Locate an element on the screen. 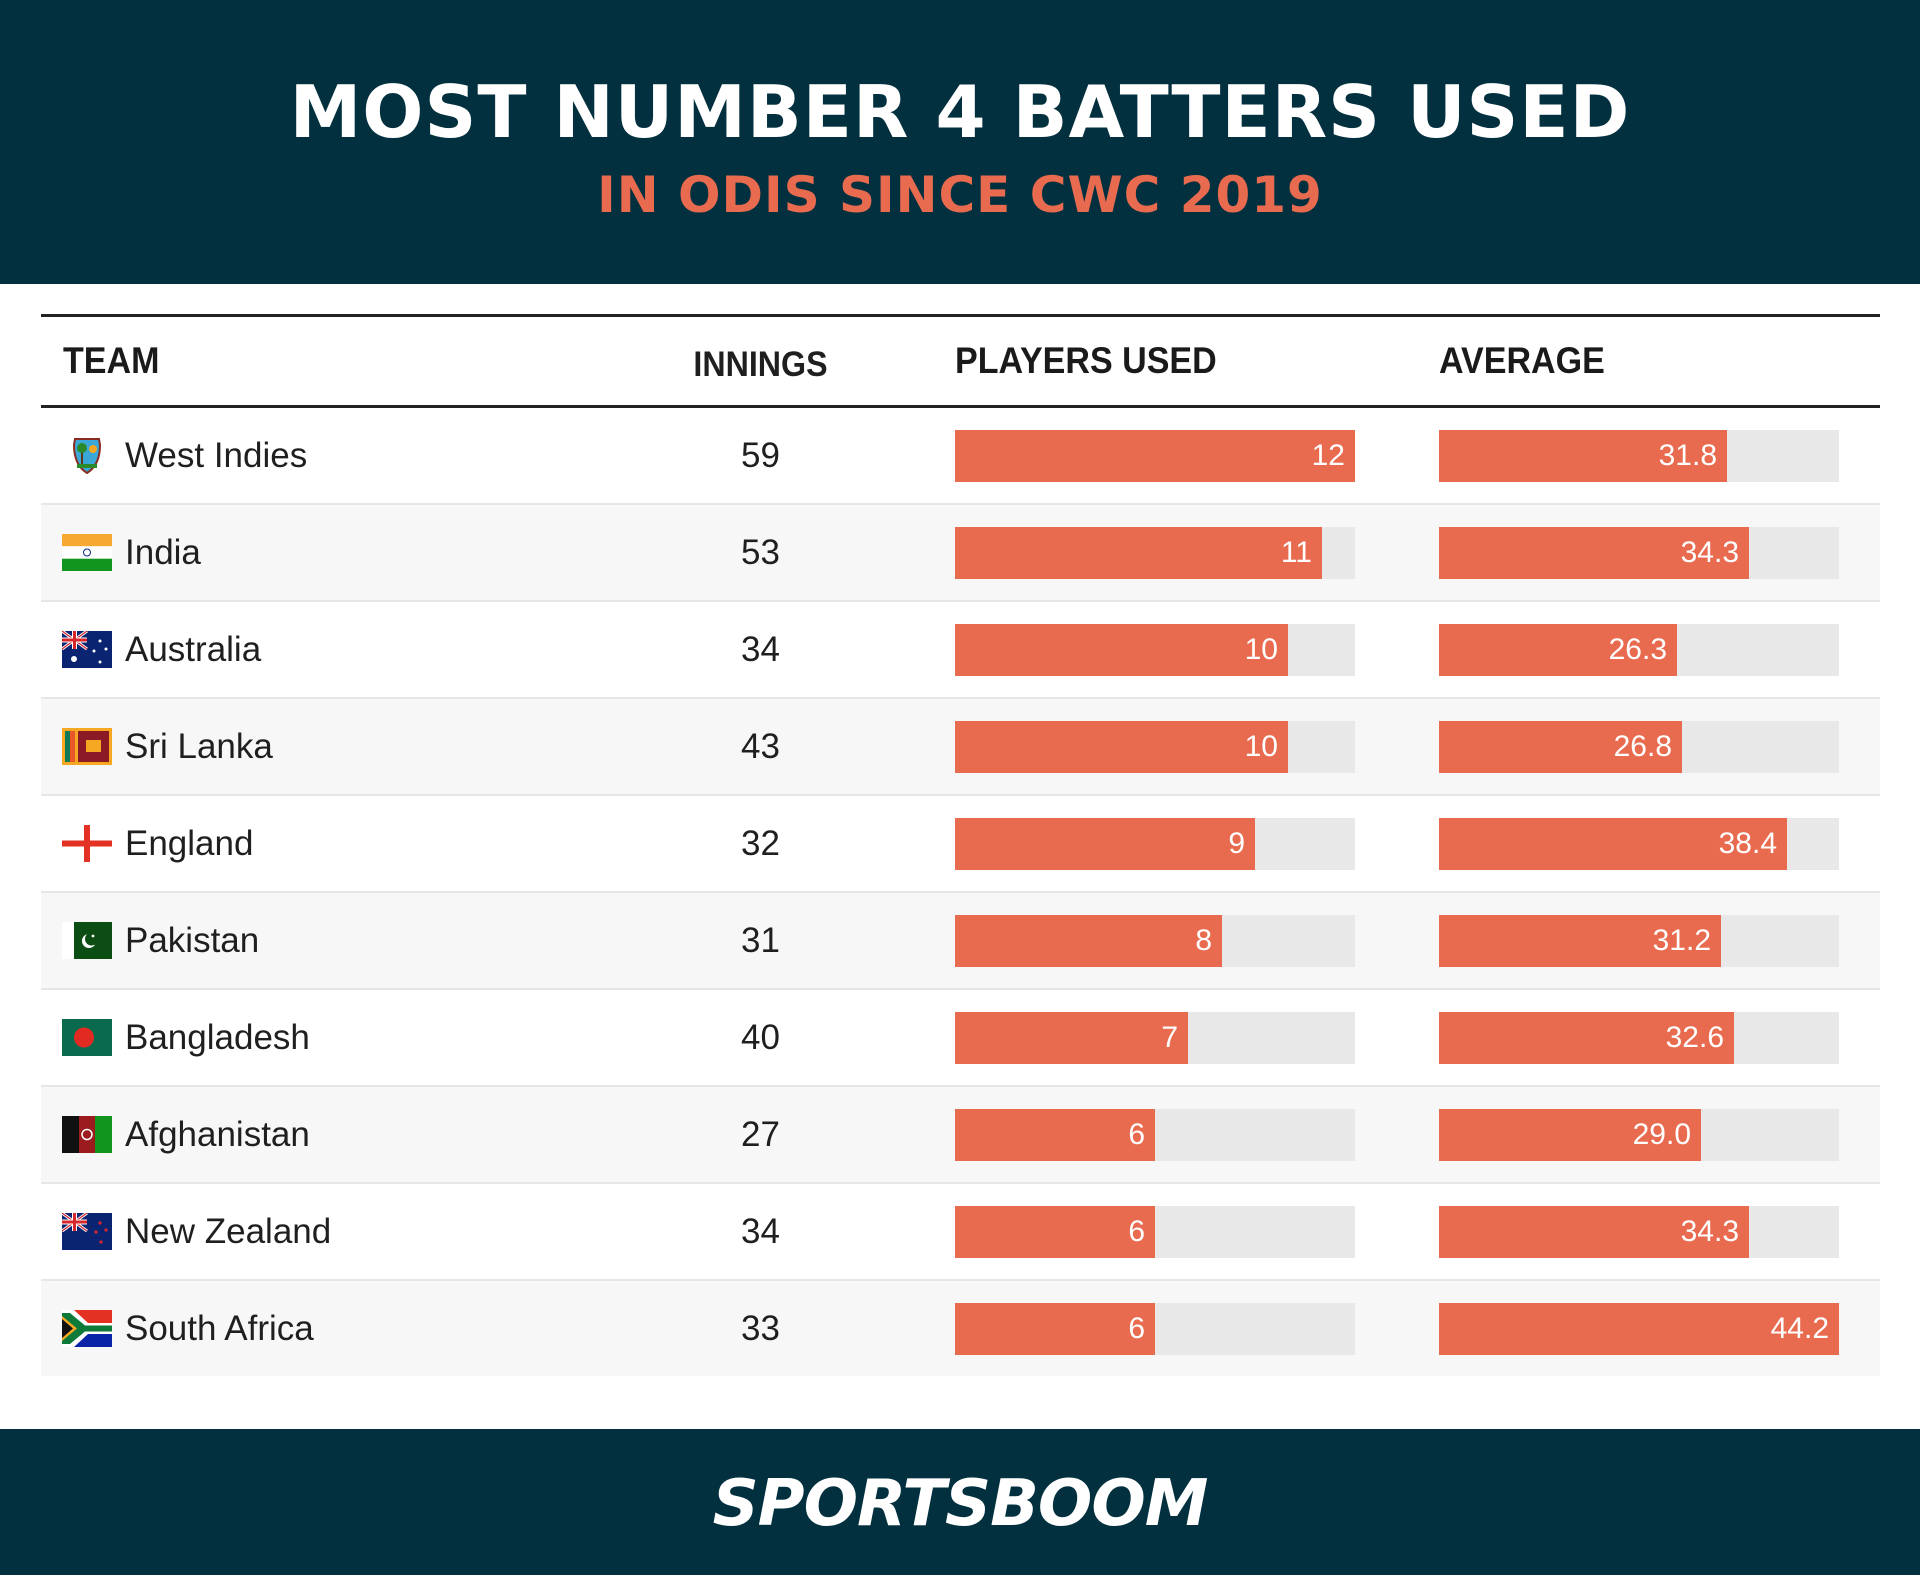 The width and height of the screenshot is (1920, 1575). average-bar: 31.8 is located at coordinates (1583, 456).